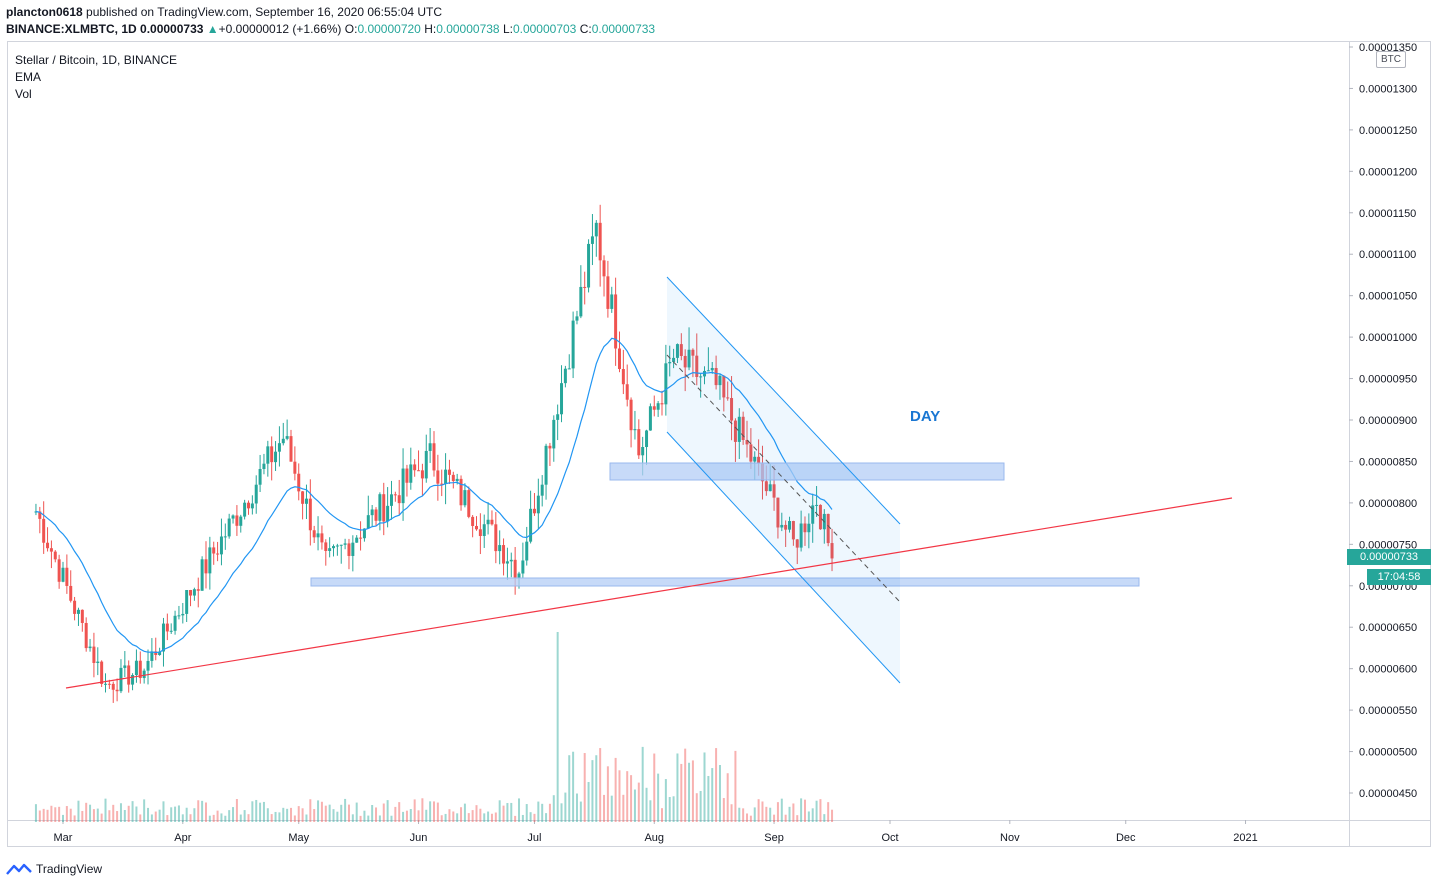 This screenshot has height=887, width=1437. Describe the element at coordinates (1388, 421) in the screenshot. I see `y-tick-label: 0.00000900` at that location.